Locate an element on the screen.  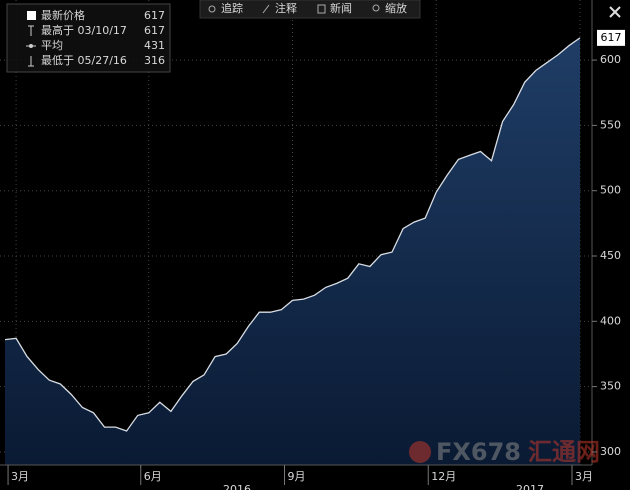
y-tick-label: 450 is located at coordinates (610, 255).